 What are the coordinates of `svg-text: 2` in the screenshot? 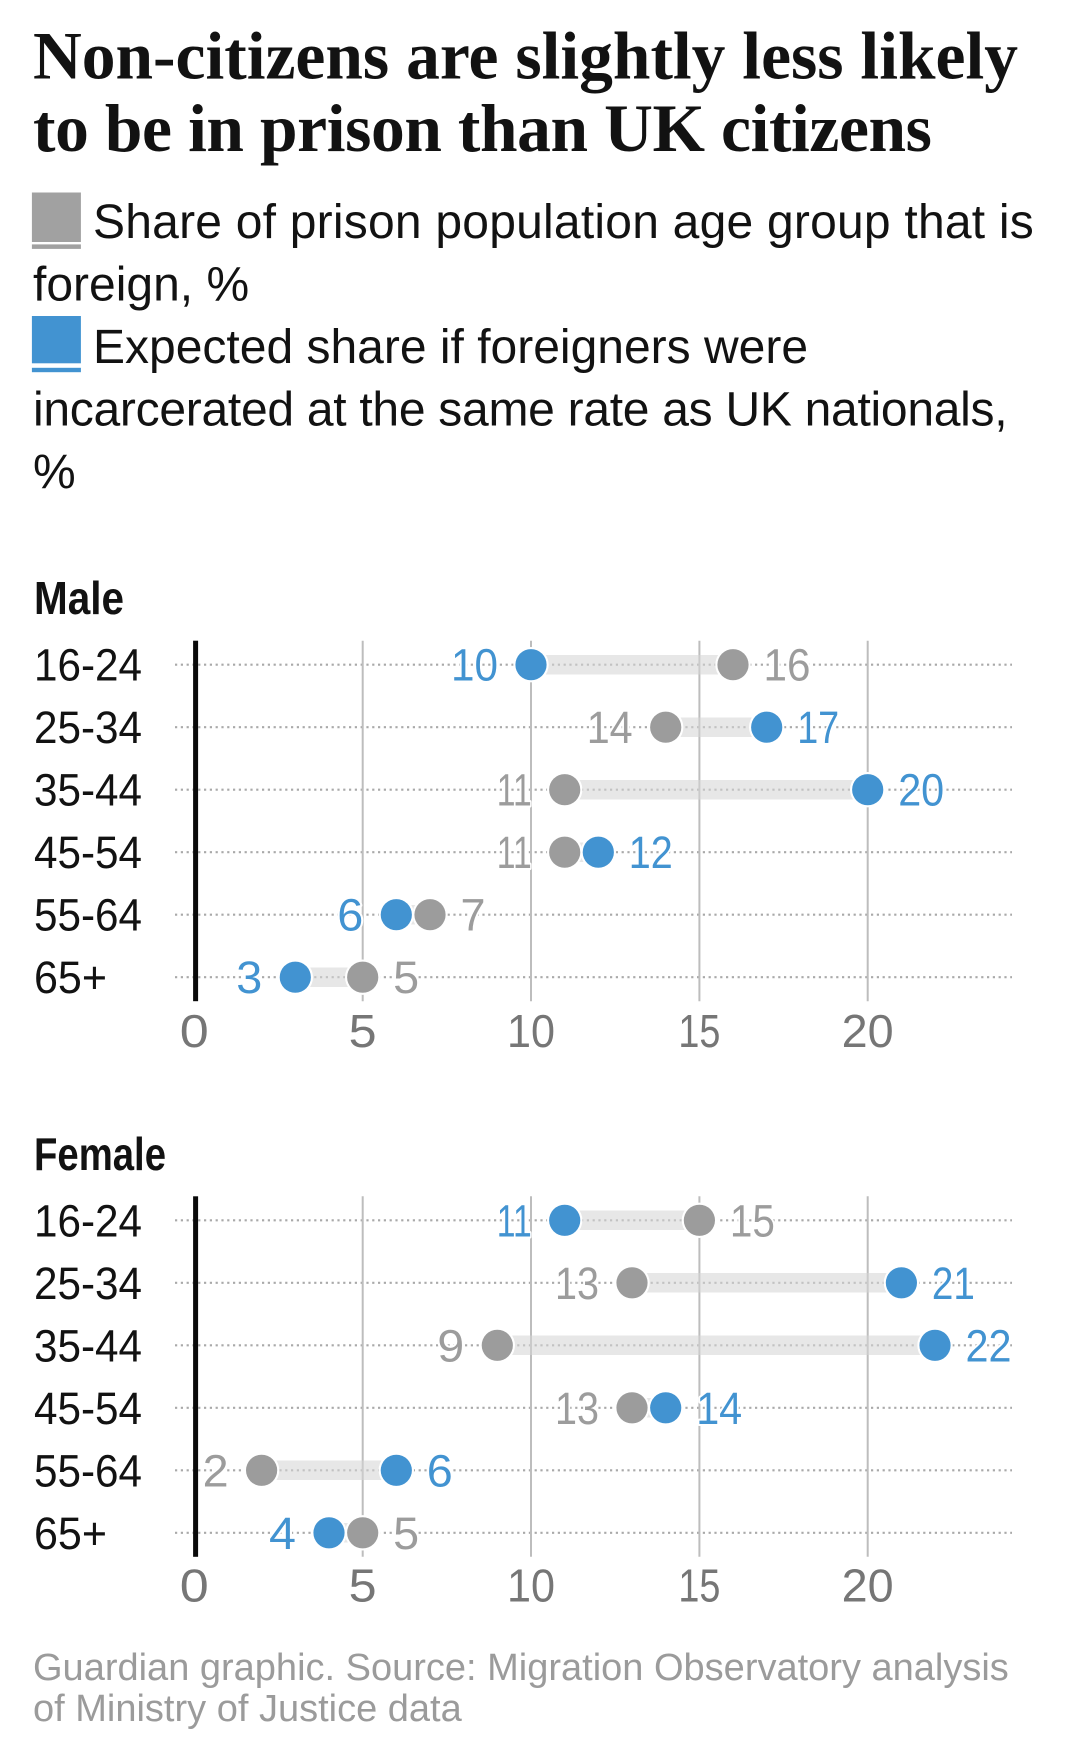 It's located at (216, 1470).